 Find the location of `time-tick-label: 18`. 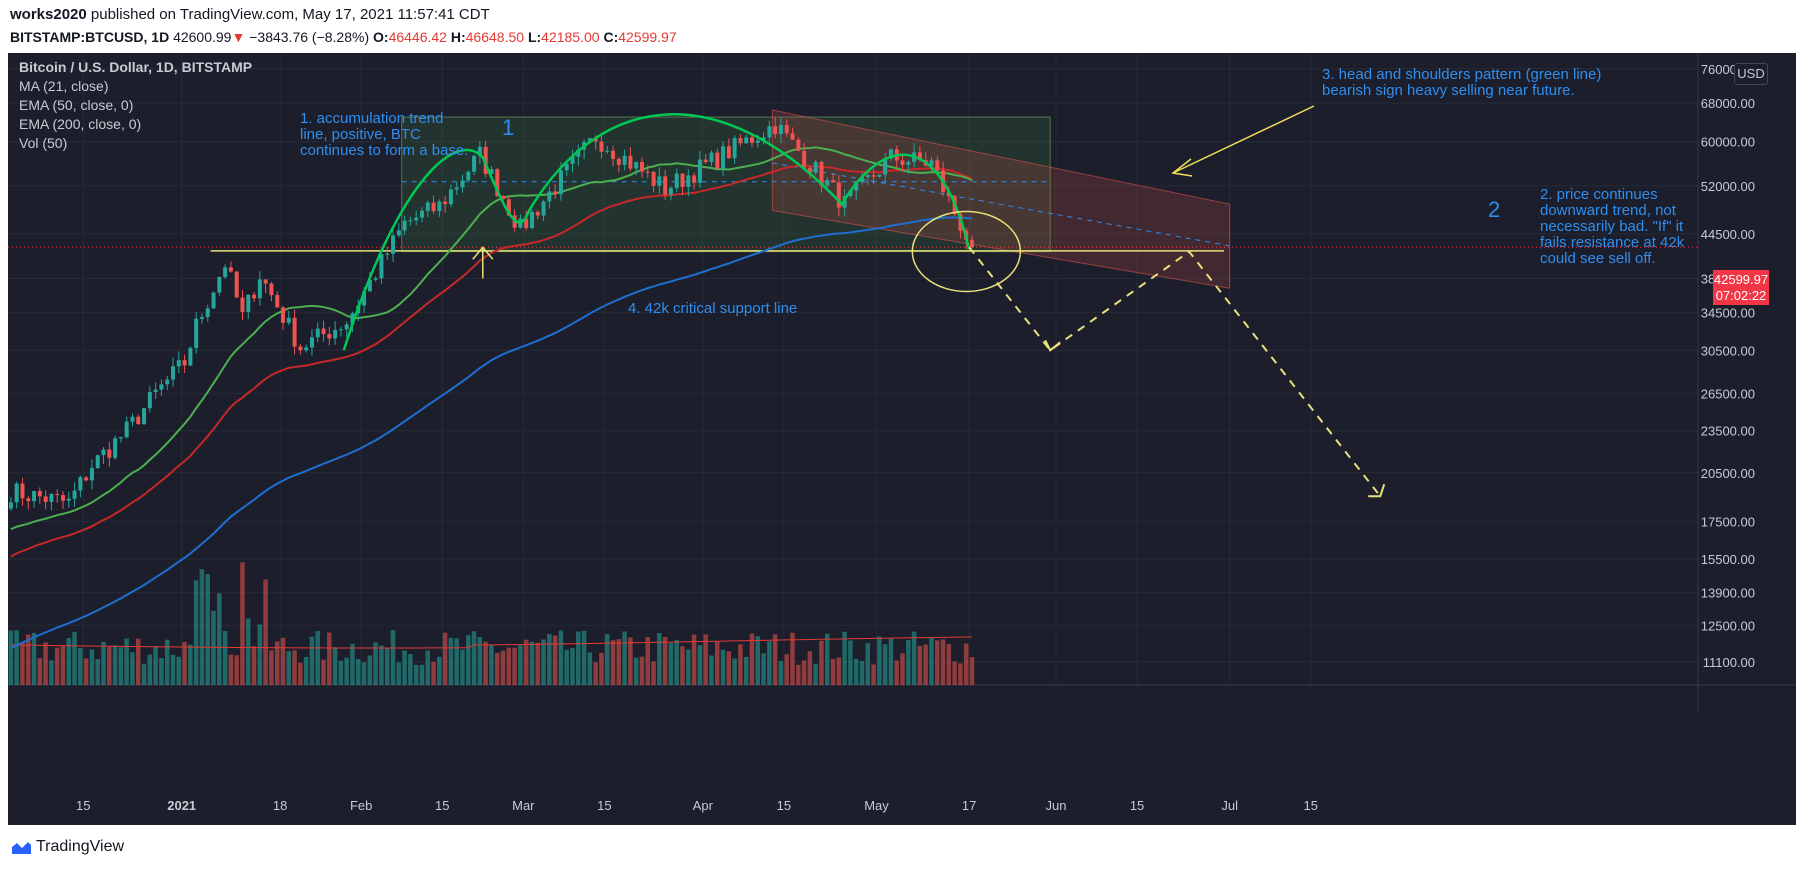

time-tick-label: 18 is located at coordinates (280, 805).